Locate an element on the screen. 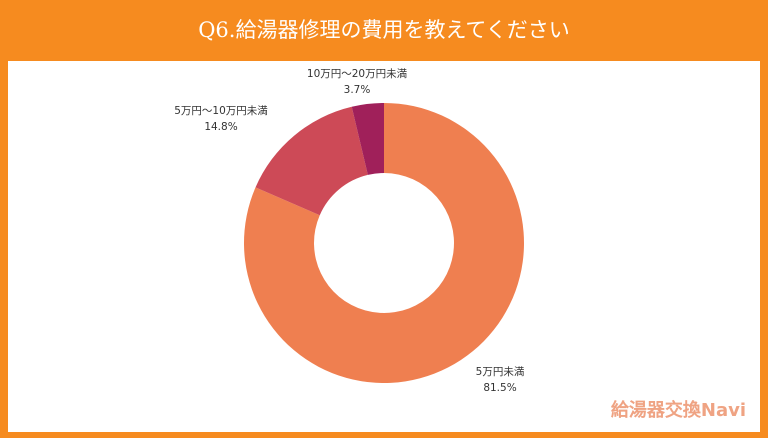 This screenshot has width=768, height=438. category-label: 5万円未満 is located at coordinates (500, 372).